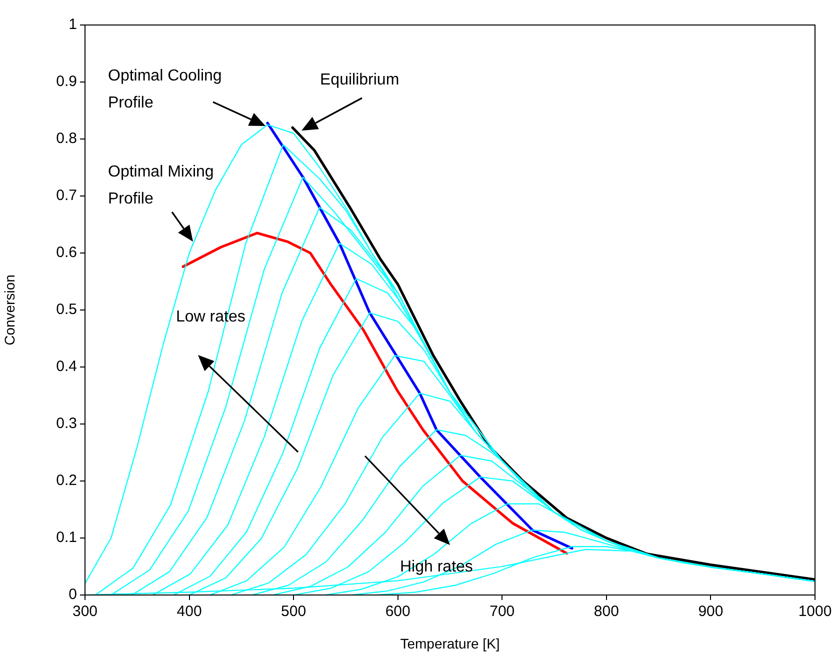  What do you see at coordinates (815, 611) in the screenshot?
I see `x-tick-label: 1000` at bounding box center [815, 611].